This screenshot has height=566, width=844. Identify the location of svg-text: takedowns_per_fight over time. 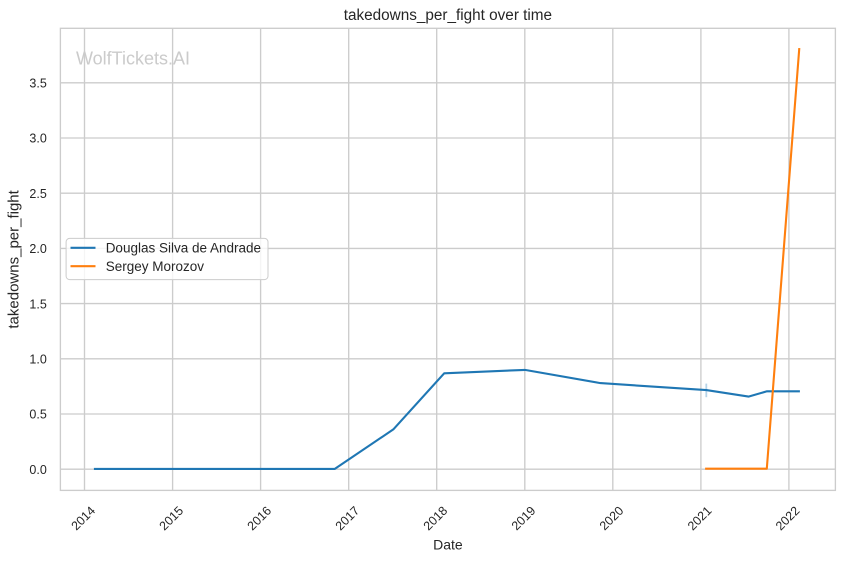
(448, 15).